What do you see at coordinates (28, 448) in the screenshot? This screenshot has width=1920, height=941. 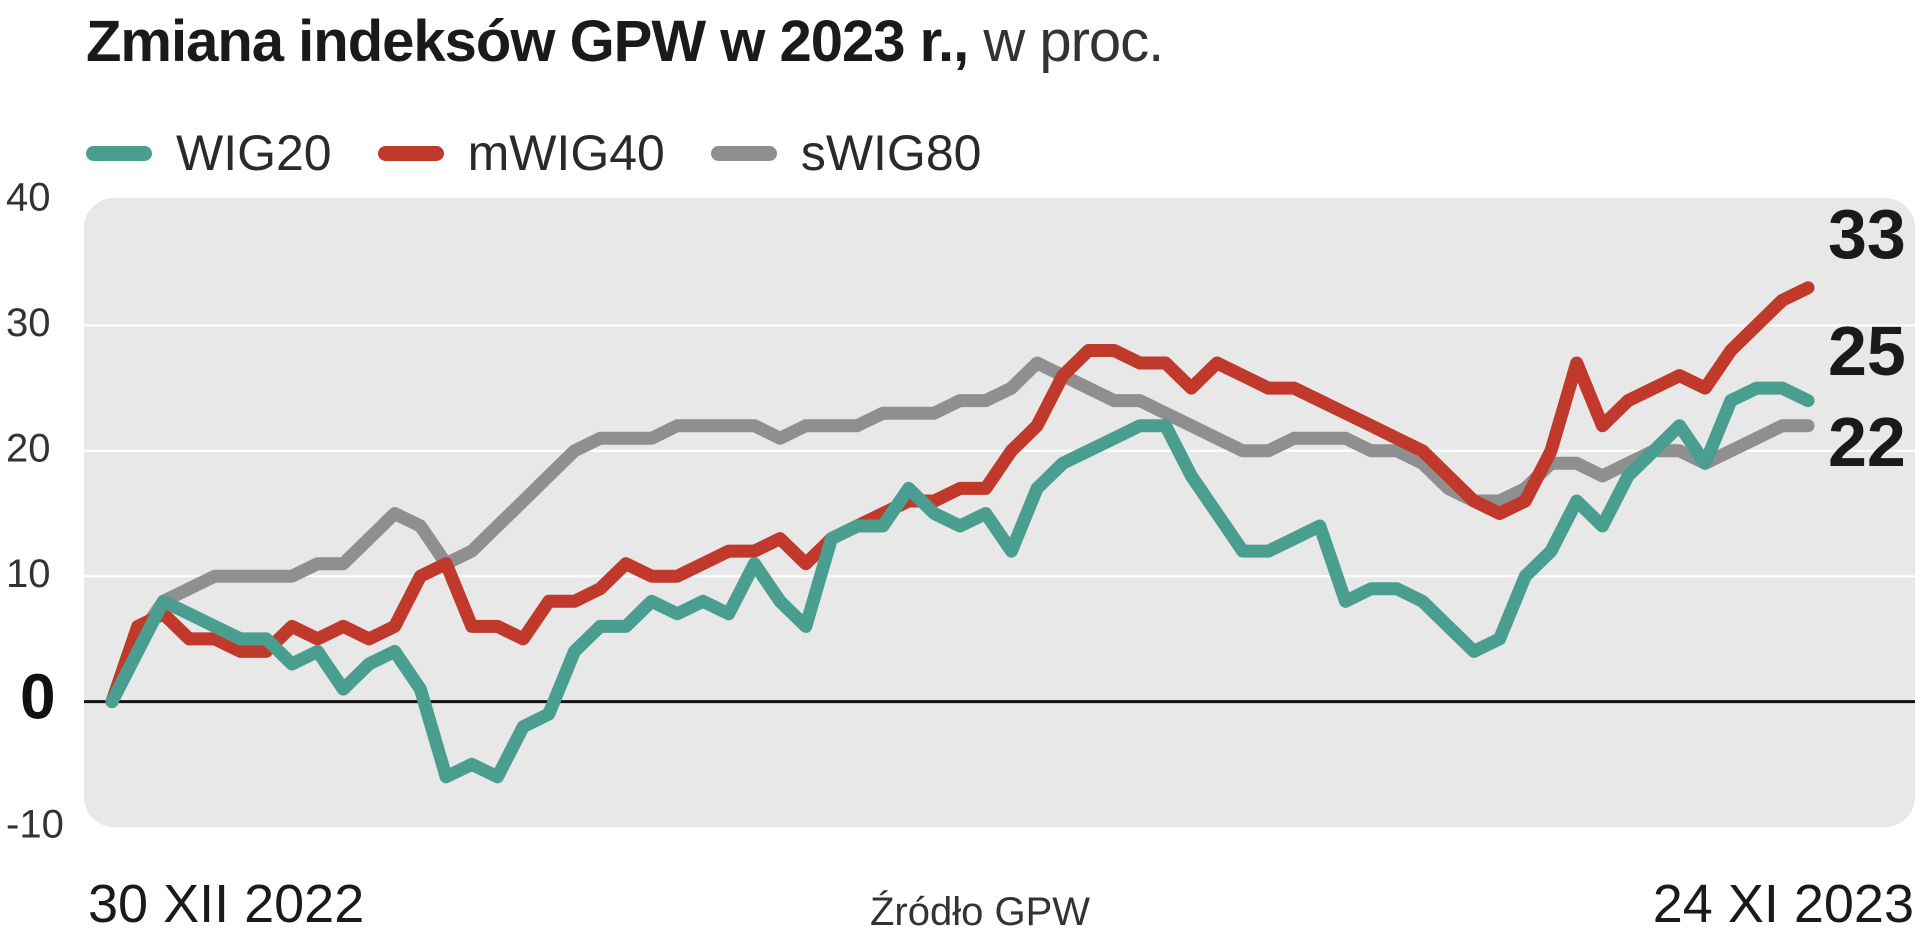 I see `y-tick-label: 20` at bounding box center [28, 448].